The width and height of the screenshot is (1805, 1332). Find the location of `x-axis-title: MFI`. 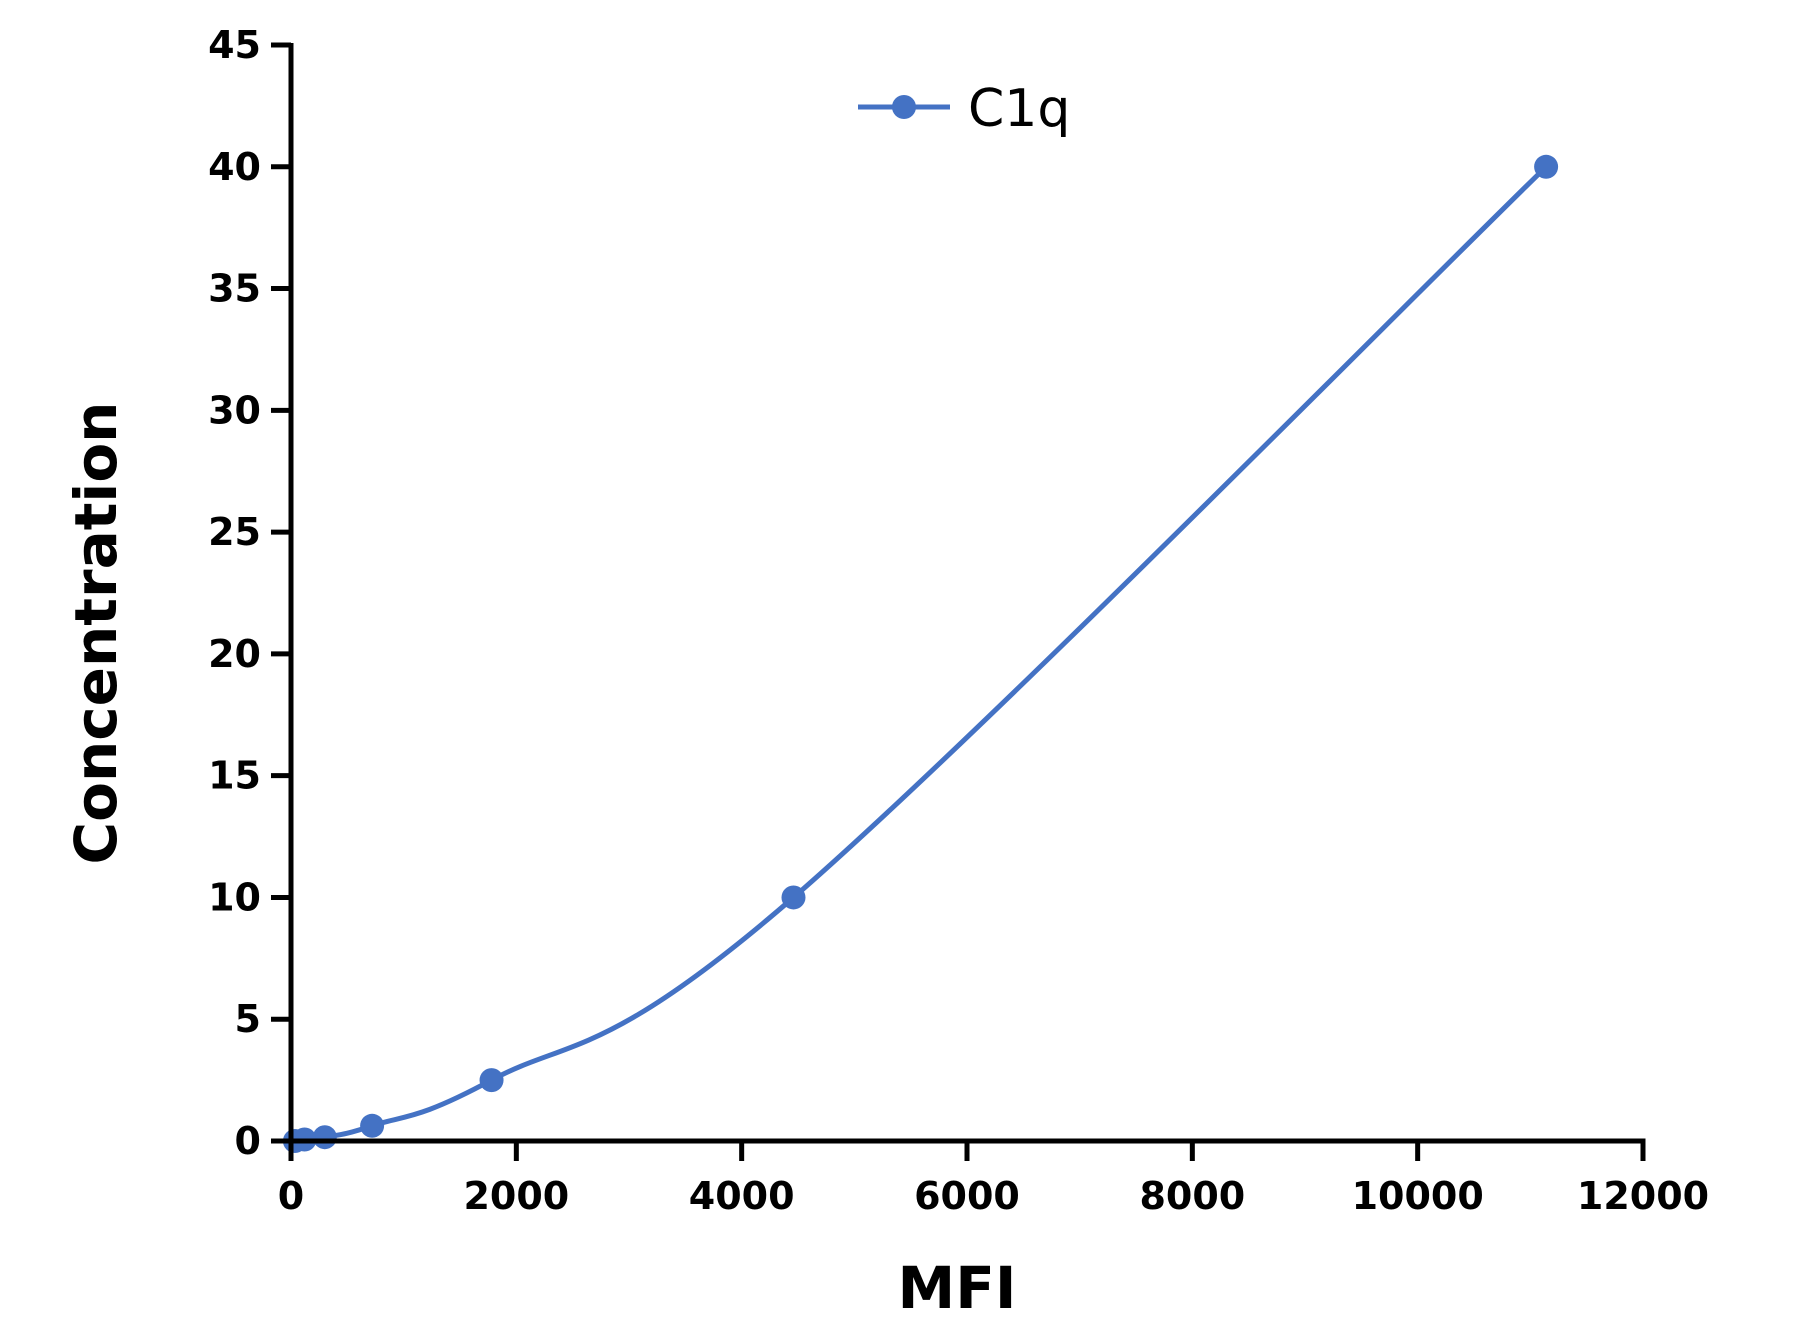

x-axis-title: MFI is located at coordinates (957, 1288).